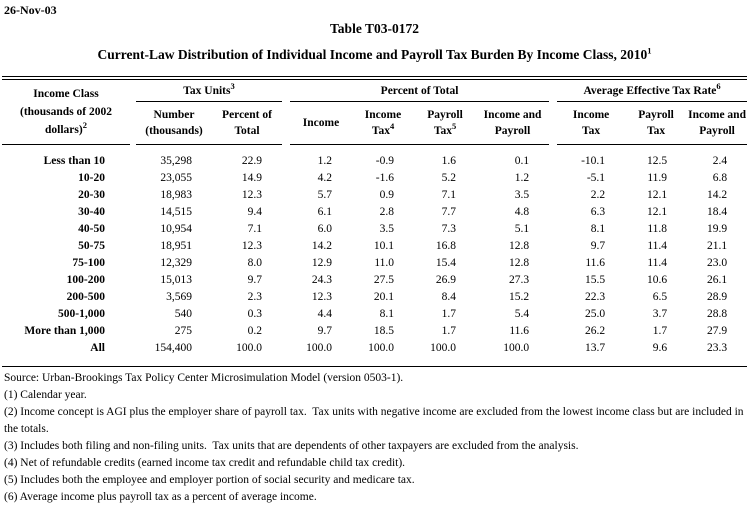 Image resolution: width=749 pixels, height=508 pixels. Describe the element at coordinates (322, 280) in the screenshot. I see `cell-value: 24.3` at that location.